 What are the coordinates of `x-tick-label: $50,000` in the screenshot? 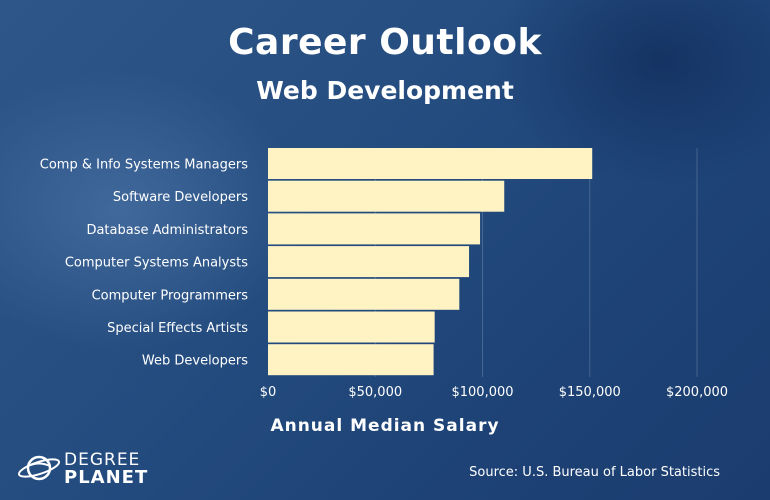 It's located at (375, 392).